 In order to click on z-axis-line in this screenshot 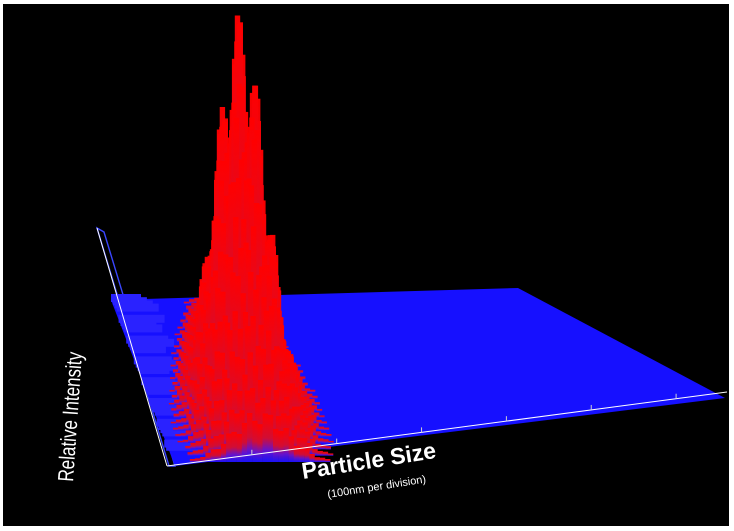, I will do `click(132, 347)`.